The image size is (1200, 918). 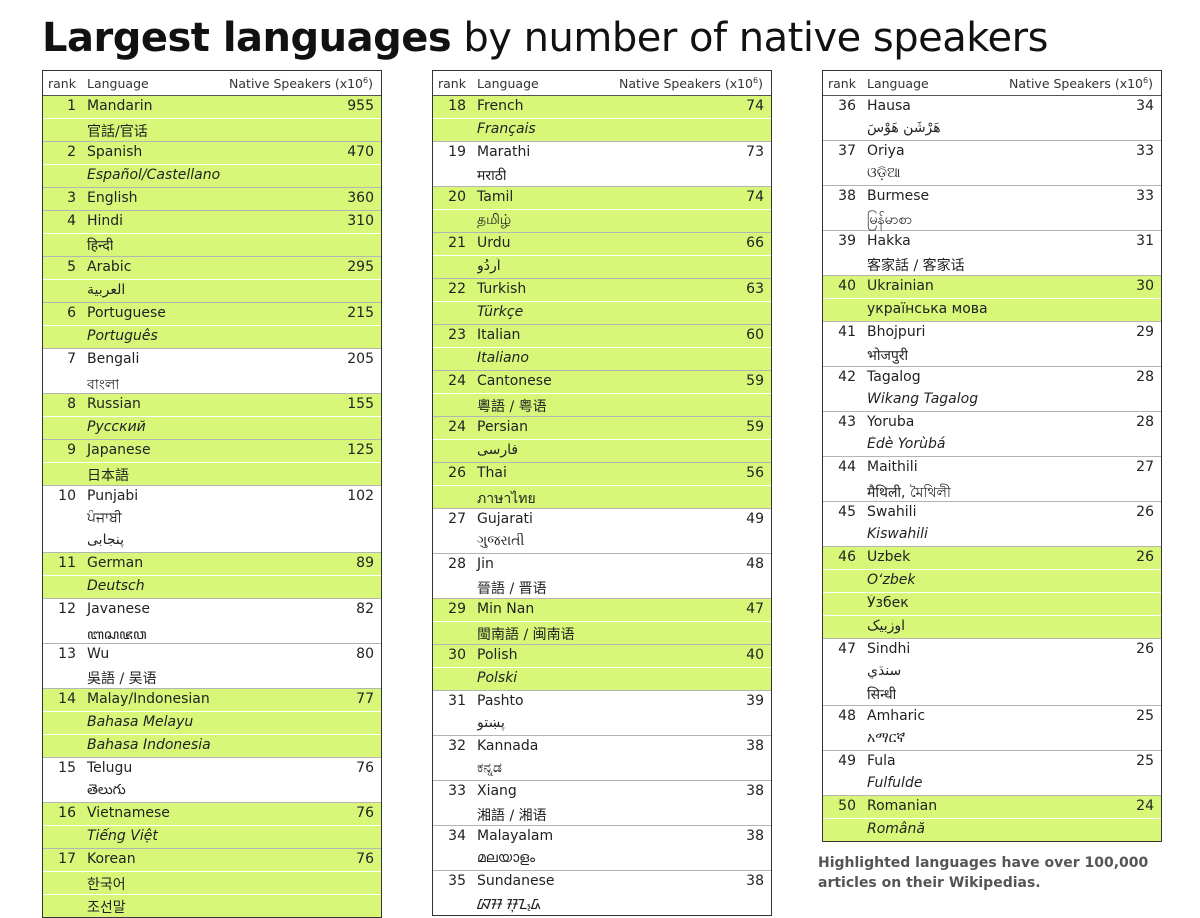 I want to click on row-main-line: 24 Persian 59, so click(x=602, y=428).